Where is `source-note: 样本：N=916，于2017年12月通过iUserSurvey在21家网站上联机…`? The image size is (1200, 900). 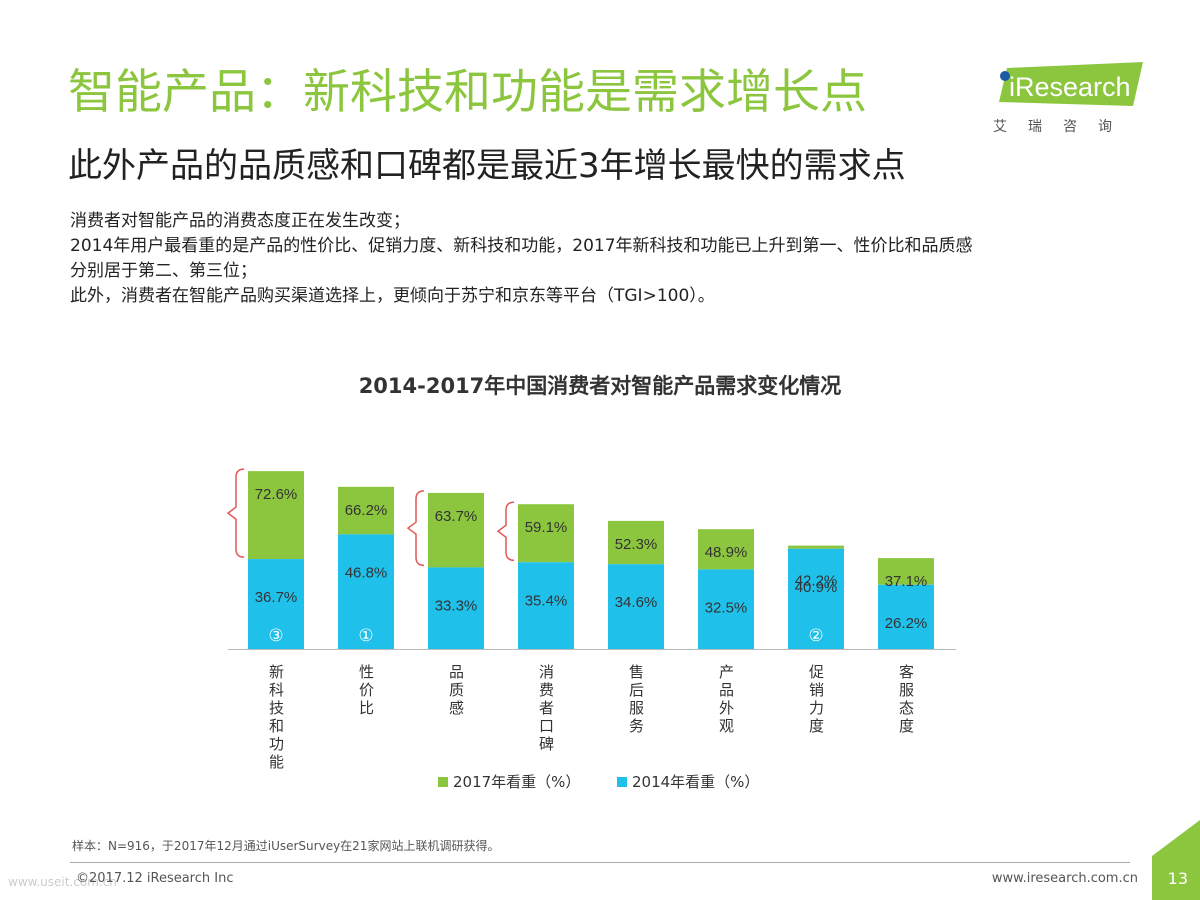 source-note: 样本：N=916，于2017年12月通过iUserSurvey在21家网站上联机… is located at coordinates (286, 846).